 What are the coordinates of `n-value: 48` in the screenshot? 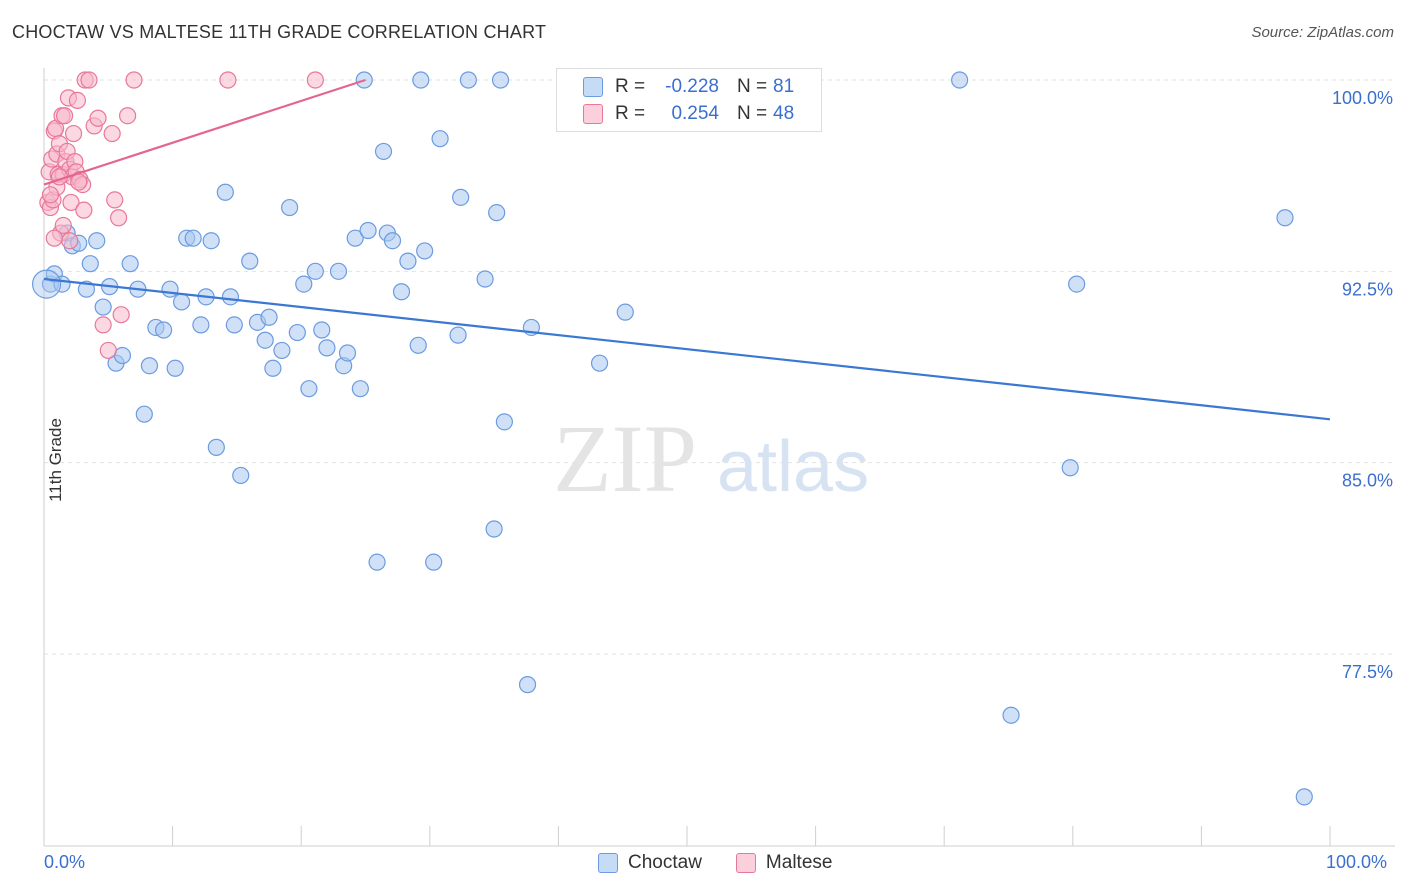 It's located at (784, 113).